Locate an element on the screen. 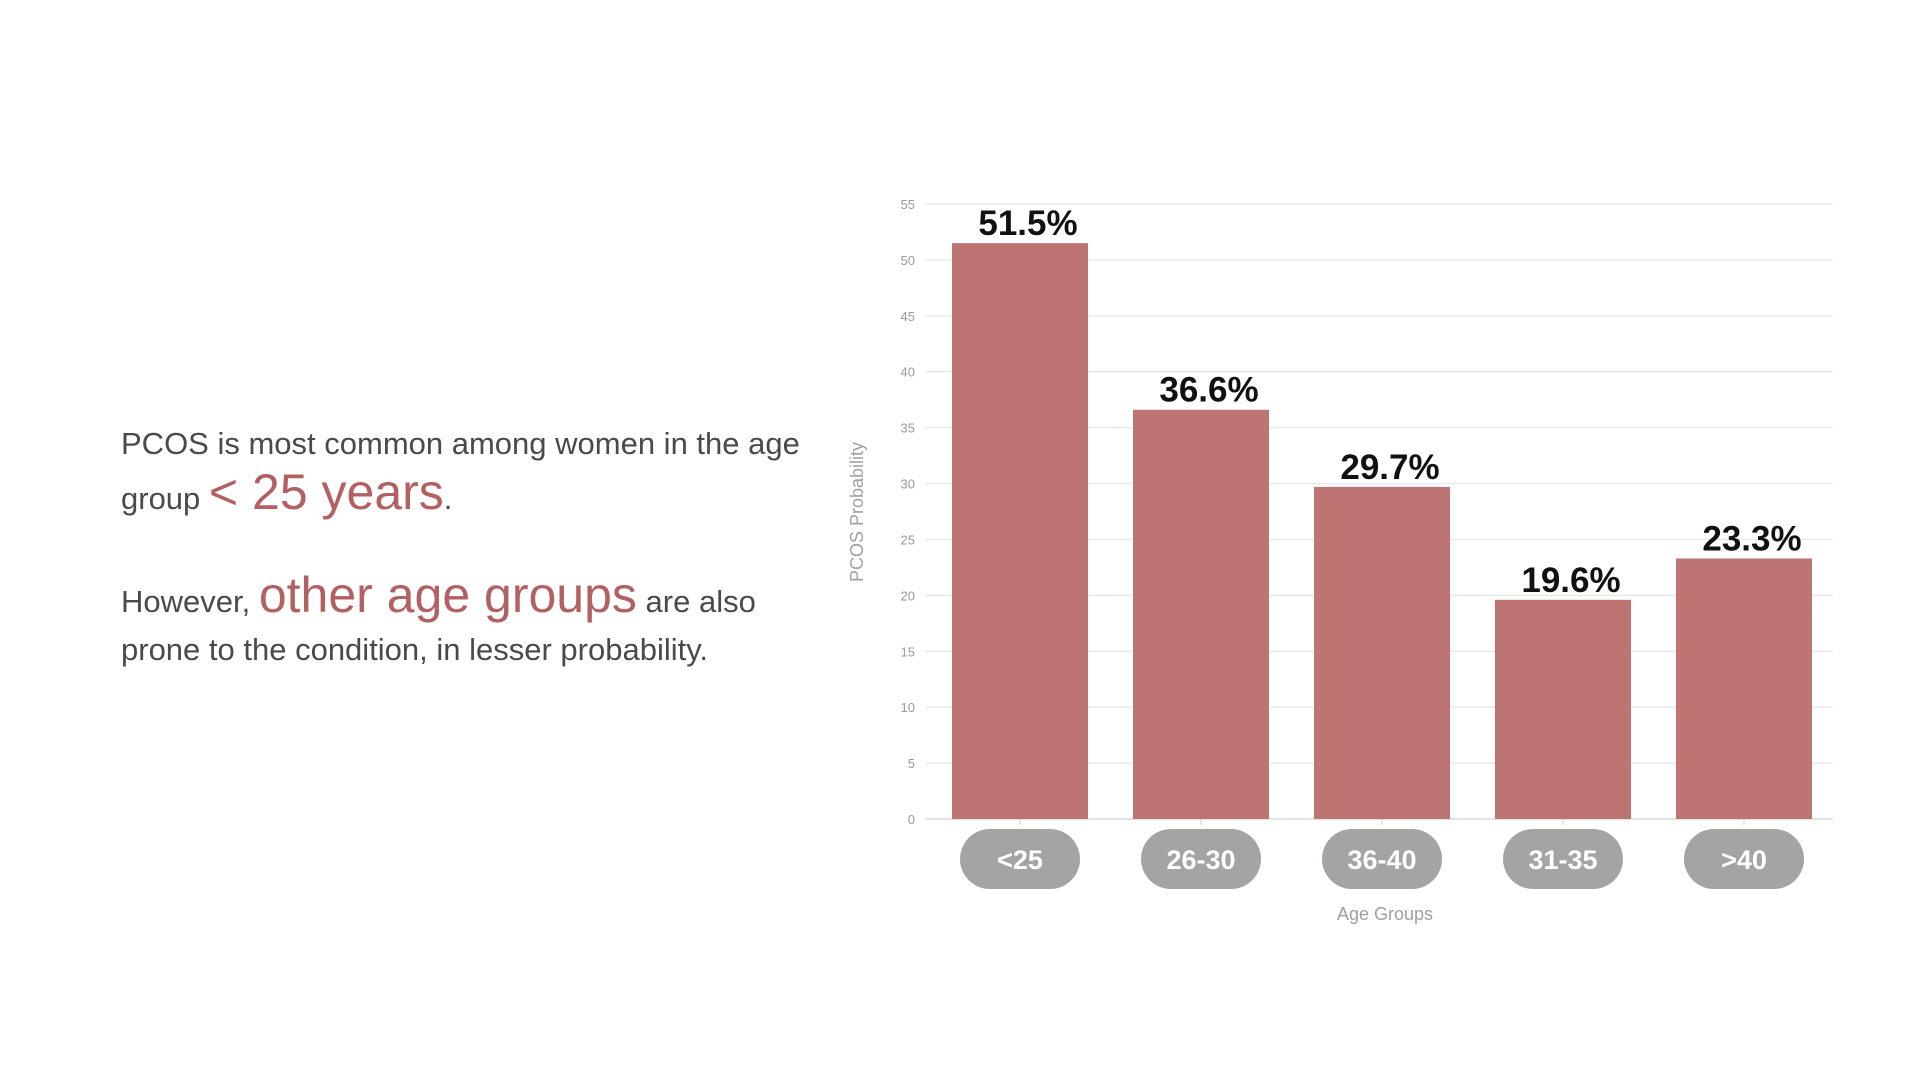  y-tick-label: 5 is located at coordinates (911, 763).